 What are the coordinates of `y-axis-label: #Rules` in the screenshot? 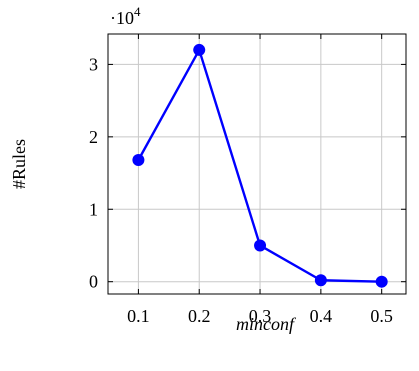 It's located at (19, 164).